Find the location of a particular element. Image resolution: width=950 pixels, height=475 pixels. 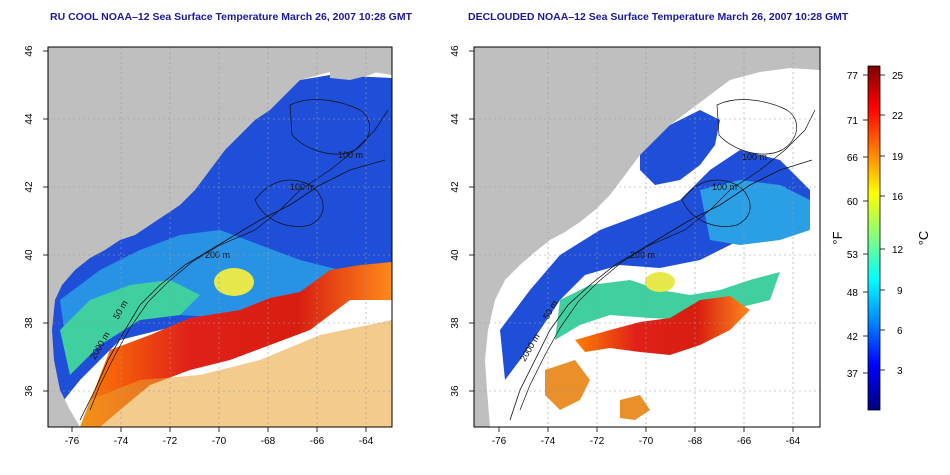

fahrenheit-tick: 66 is located at coordinates (853, 158).